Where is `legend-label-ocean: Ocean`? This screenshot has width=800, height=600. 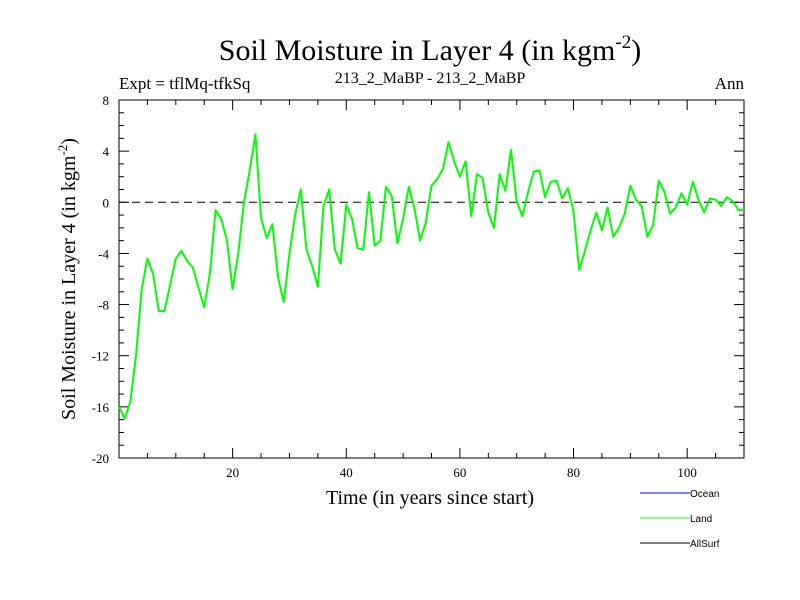 legend-label-ocean: Ocean is located at coordinates (704, 494).